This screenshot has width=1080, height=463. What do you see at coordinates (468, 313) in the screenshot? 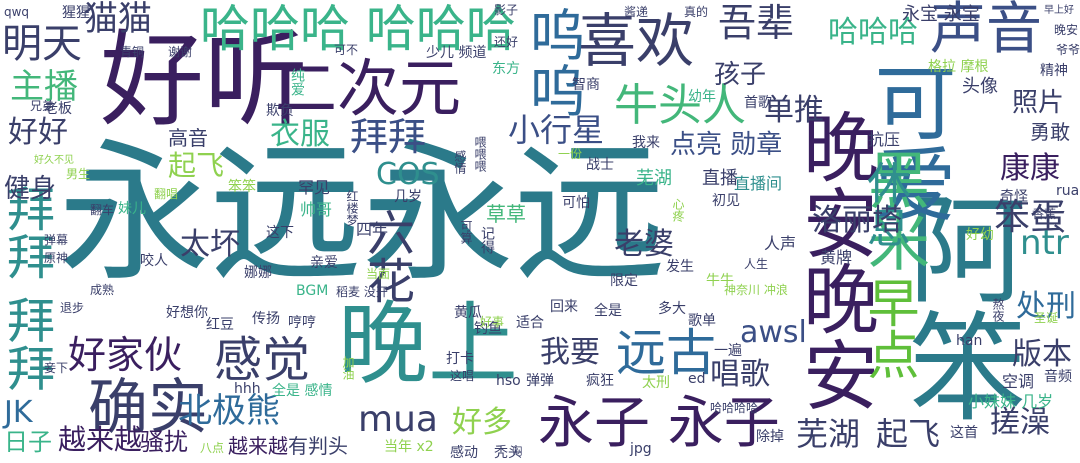
I see `word: 黄瓜` at bounding box center [468, 313].